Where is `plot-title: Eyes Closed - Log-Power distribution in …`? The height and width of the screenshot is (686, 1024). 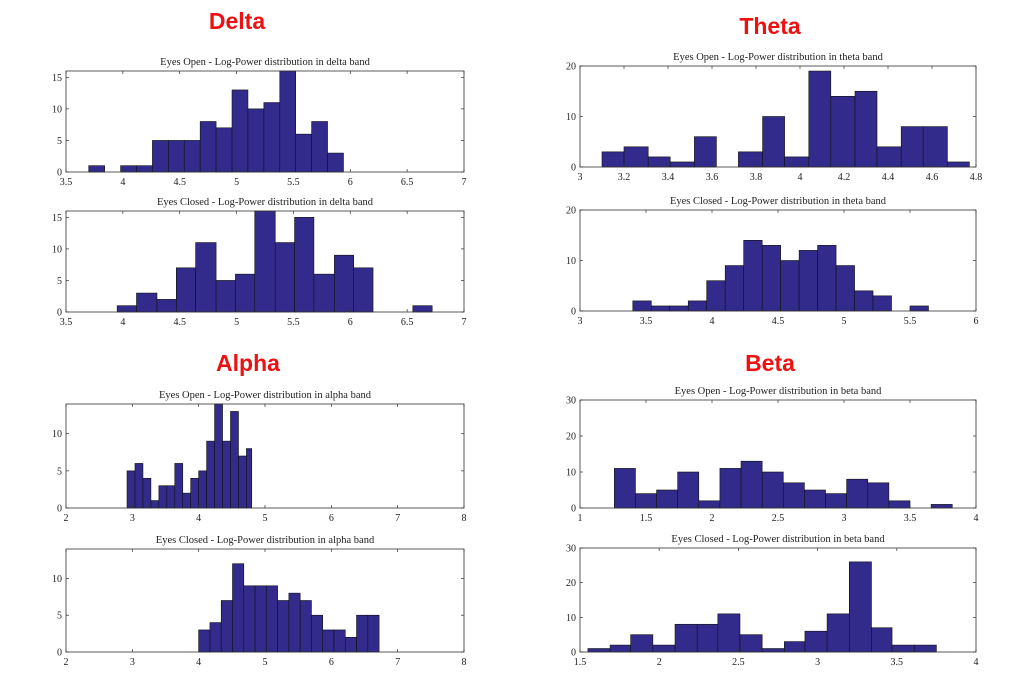 plot-title: Eyes Closed - Log-Power distribution in … is located at coordinates (778, 201).